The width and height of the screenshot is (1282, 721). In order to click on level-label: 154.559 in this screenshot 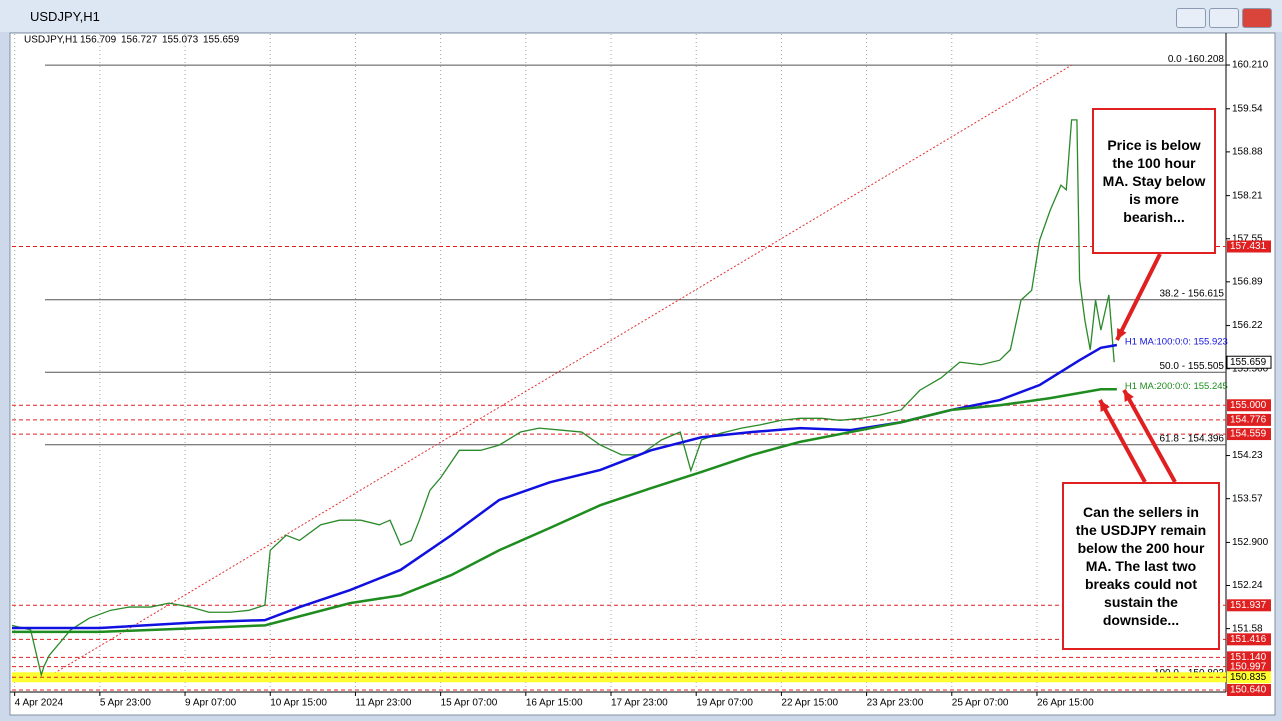, I will do `click(1248, 434)`.